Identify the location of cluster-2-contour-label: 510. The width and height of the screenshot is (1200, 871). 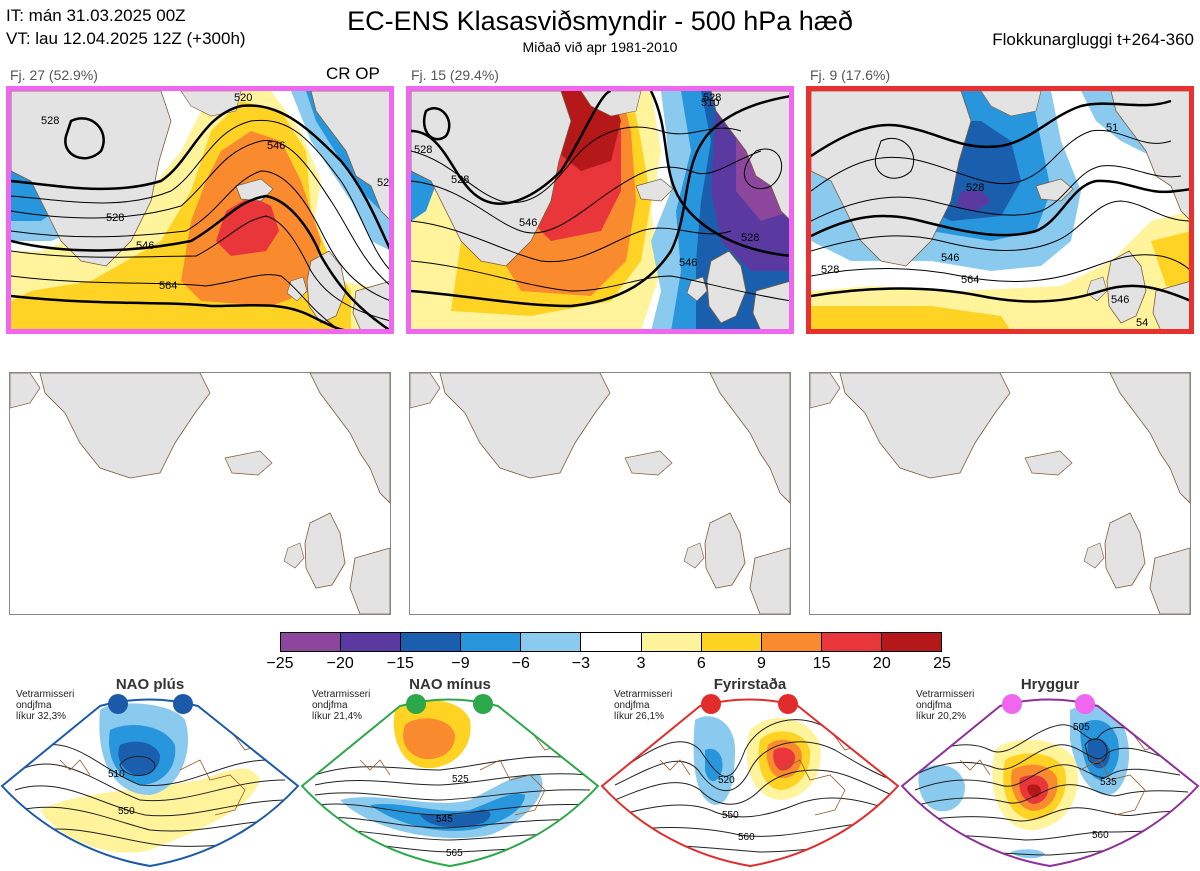
(710, 103).